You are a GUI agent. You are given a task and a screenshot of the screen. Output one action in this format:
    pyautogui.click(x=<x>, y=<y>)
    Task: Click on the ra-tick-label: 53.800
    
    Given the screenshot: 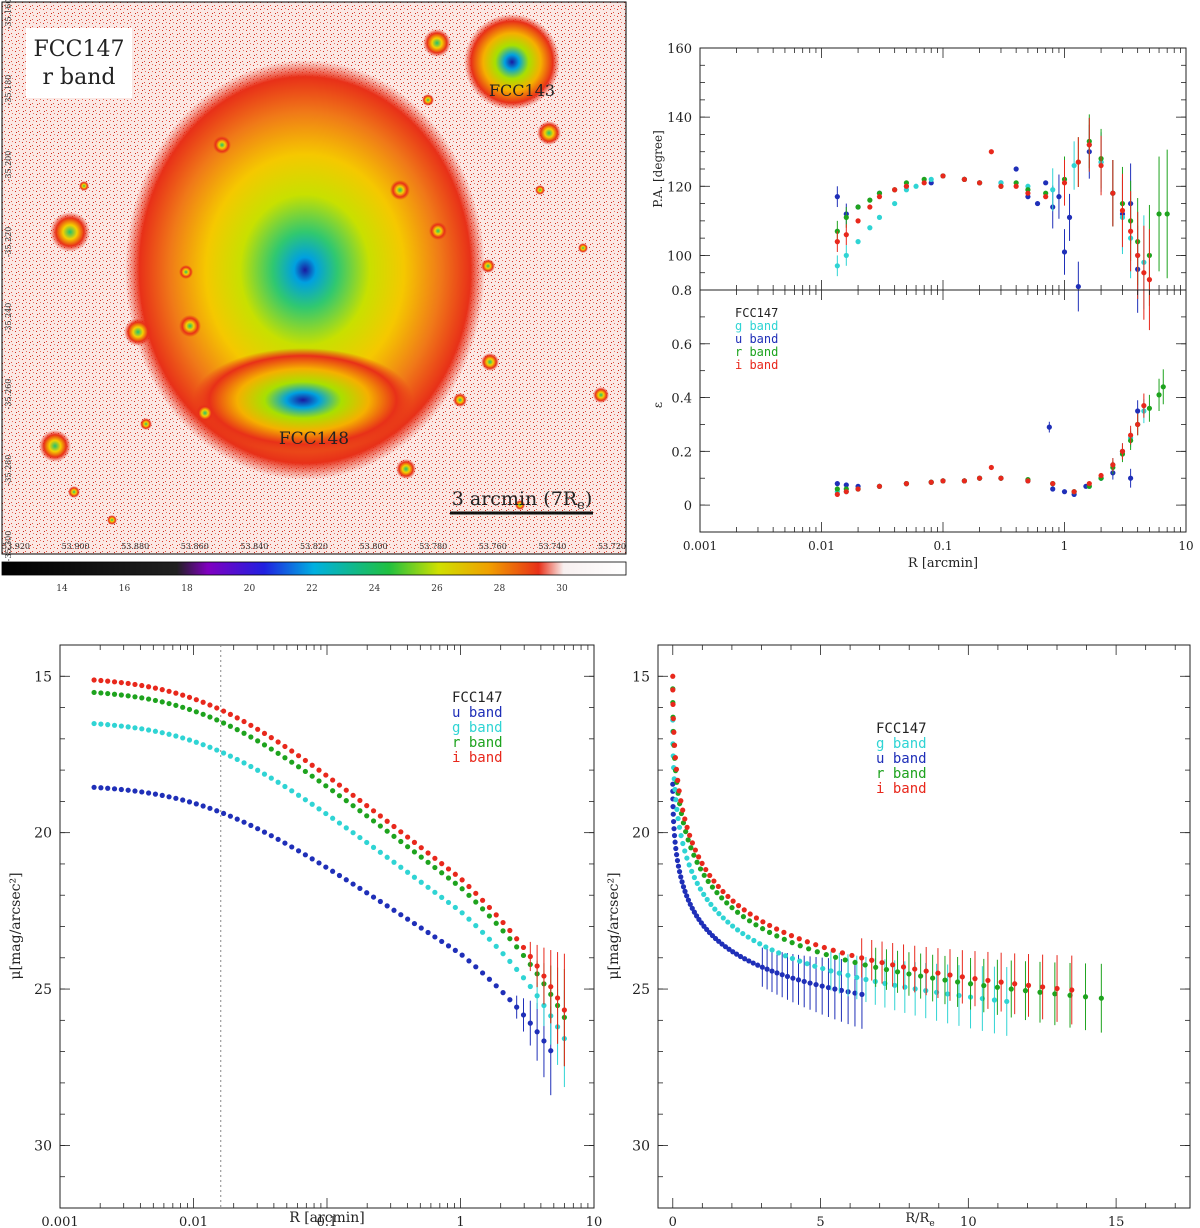 What is the action you would take?
    pyautogui.click(x=374, y=546)
    